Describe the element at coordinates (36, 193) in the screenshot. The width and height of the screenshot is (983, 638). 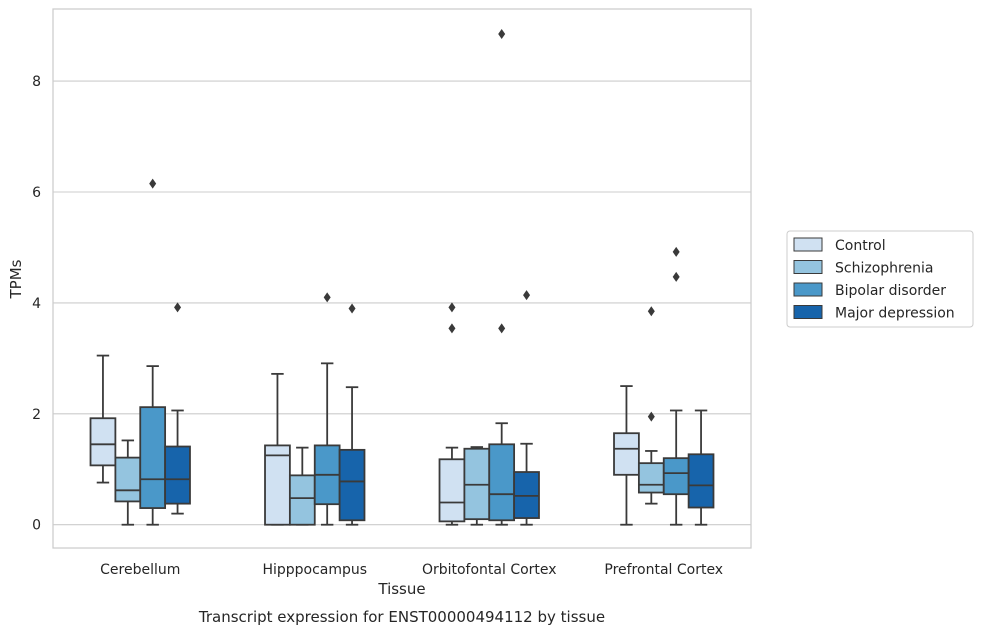
I see `y-tick-label: 6` at that location.